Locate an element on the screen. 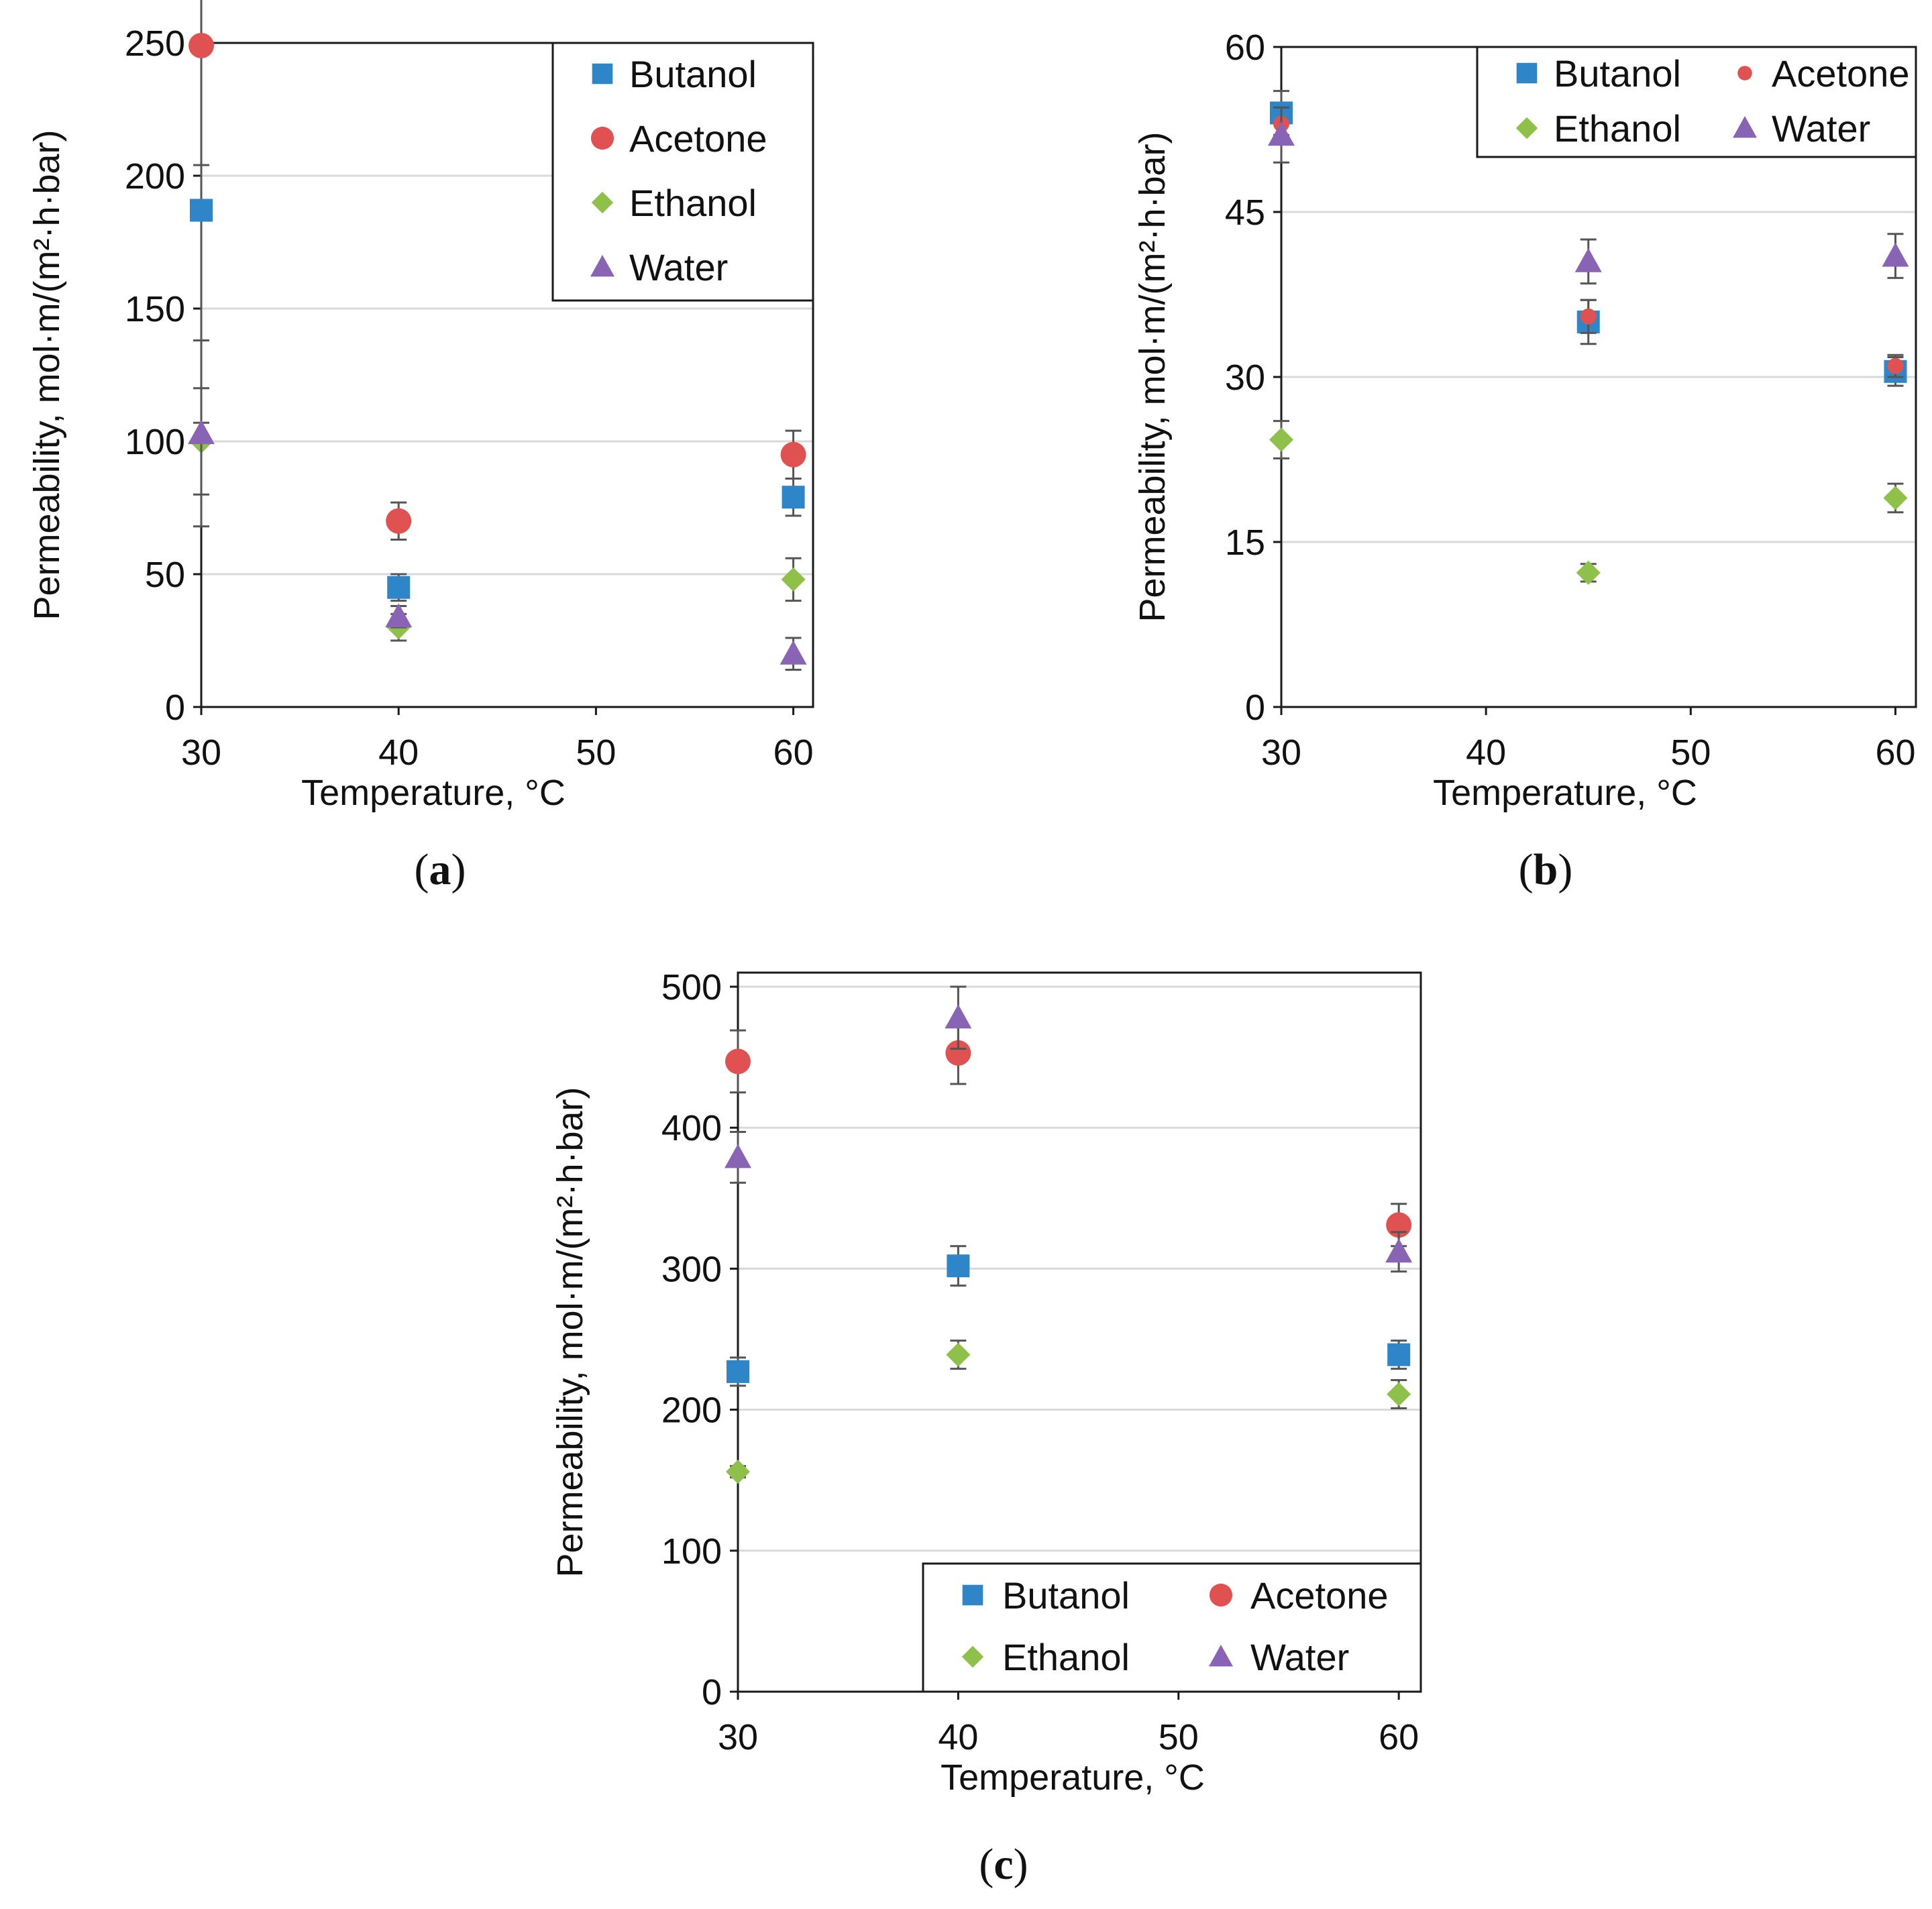  panel-label: (c) is located at coordinates (1003, 1865).